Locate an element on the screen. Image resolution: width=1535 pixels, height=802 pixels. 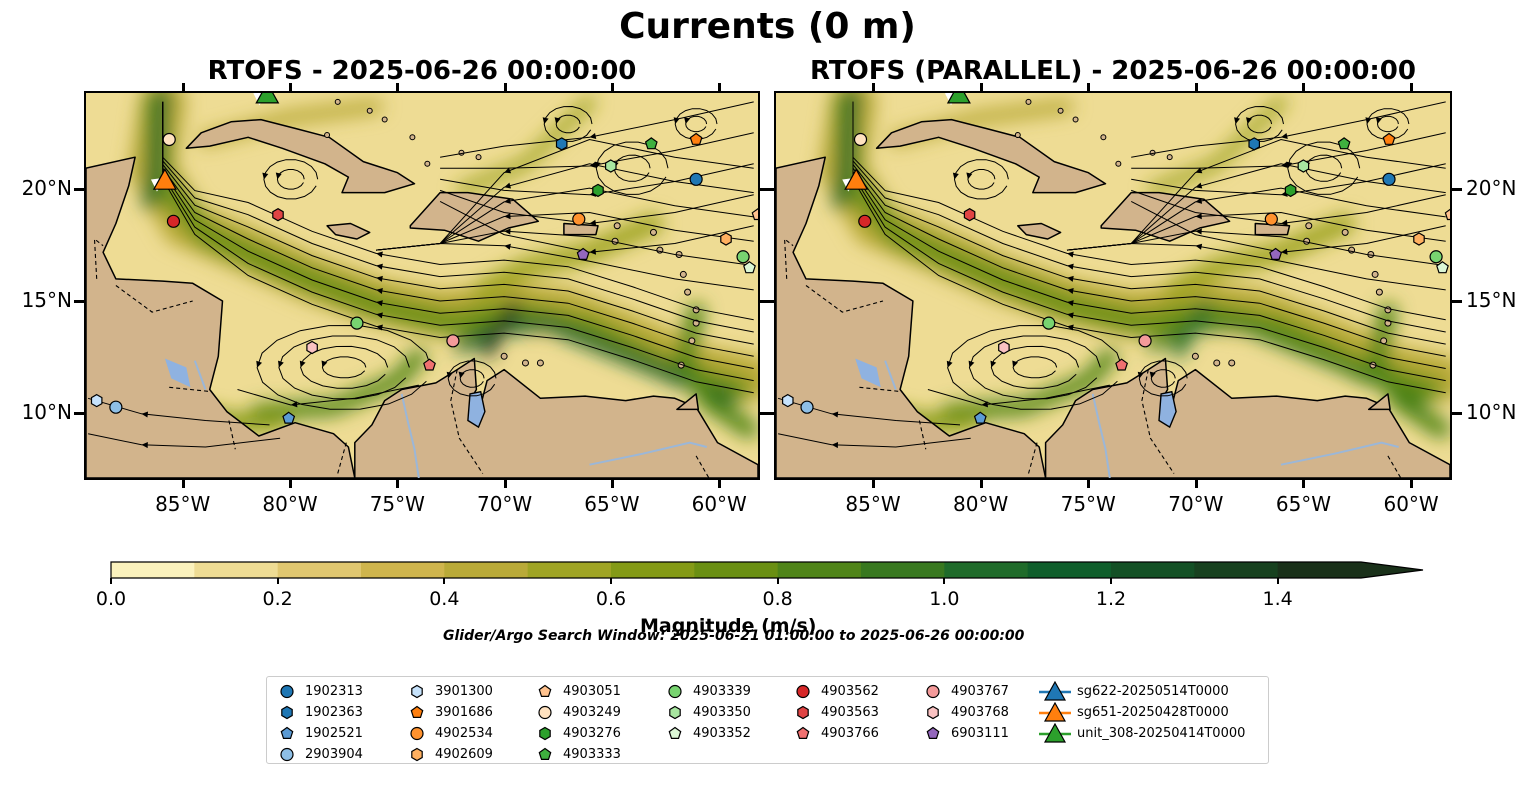
legend-label: 4903051 is located at coordinates (592, 691).